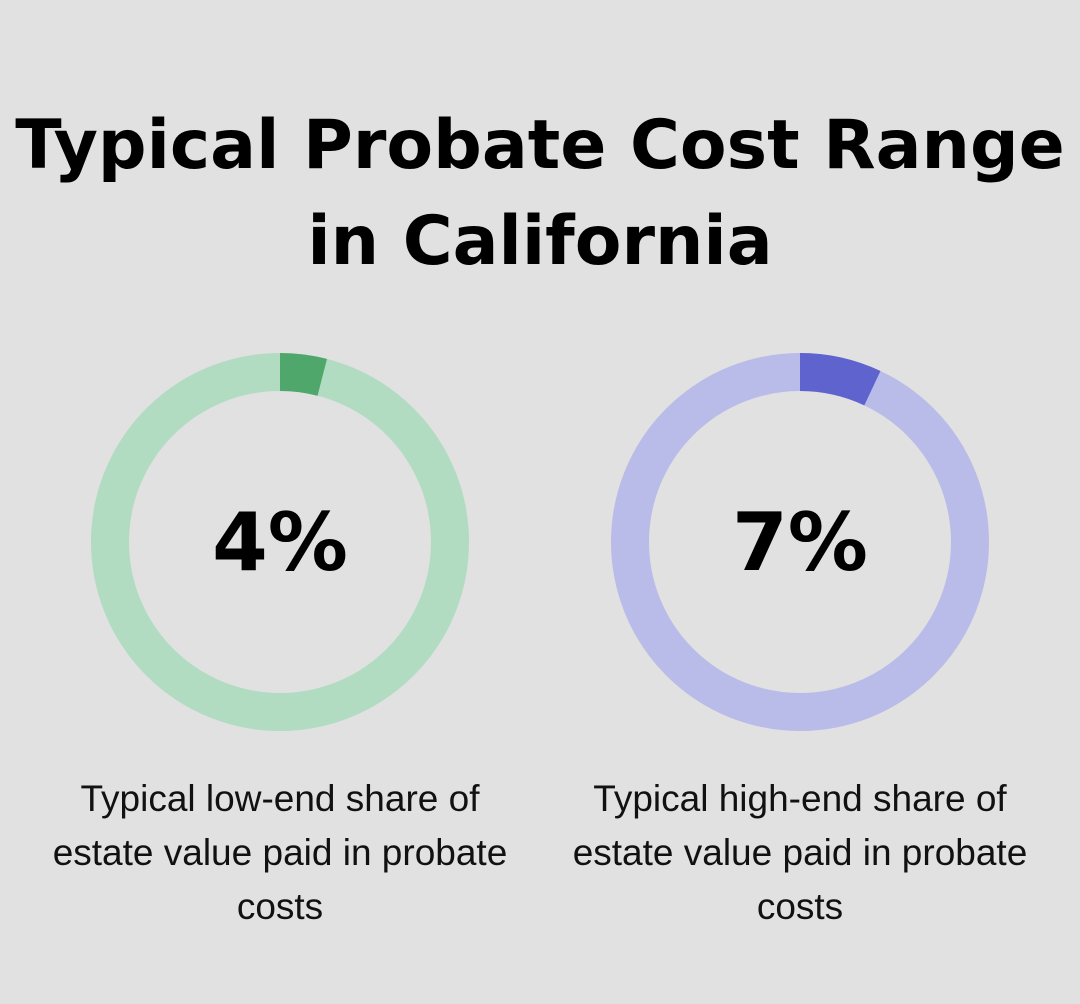  I want to click on value-label-high: 7%, so click(800, 542).